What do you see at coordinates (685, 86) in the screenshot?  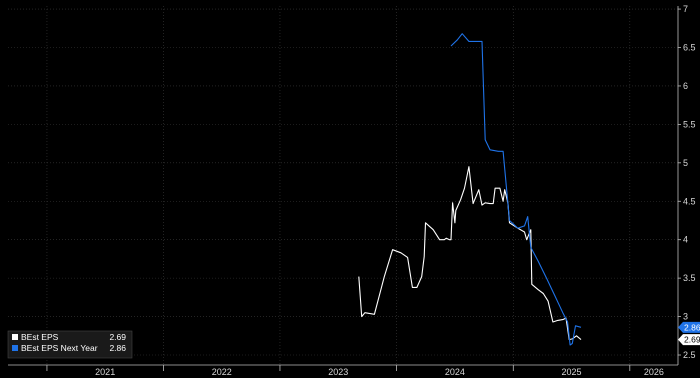 I see `y-tick-label: 6` at bounding box center [685, 86].